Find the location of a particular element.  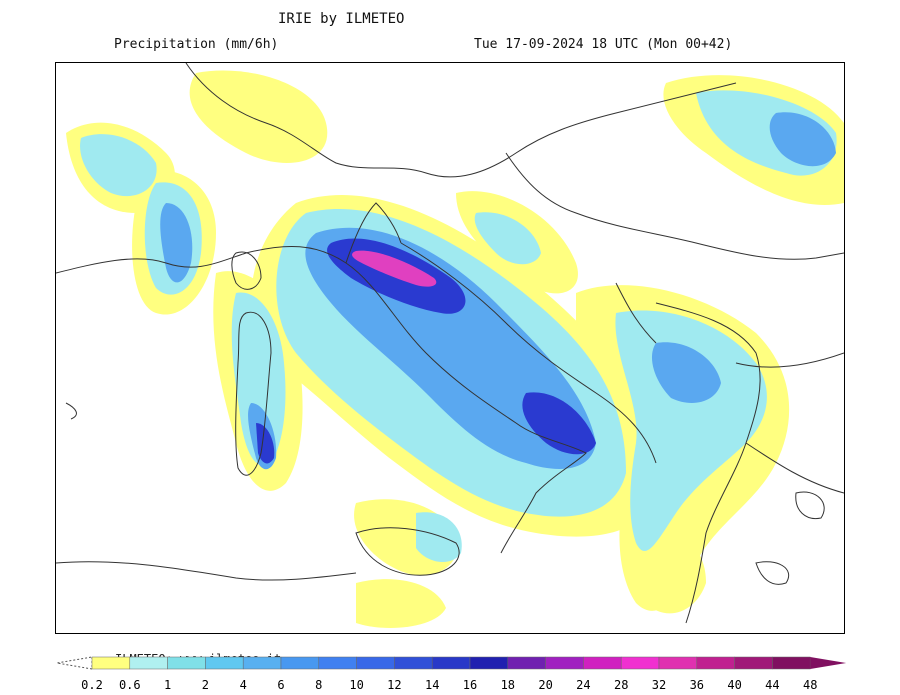

precip-magenta-peak is located at coordinates (394, 268).